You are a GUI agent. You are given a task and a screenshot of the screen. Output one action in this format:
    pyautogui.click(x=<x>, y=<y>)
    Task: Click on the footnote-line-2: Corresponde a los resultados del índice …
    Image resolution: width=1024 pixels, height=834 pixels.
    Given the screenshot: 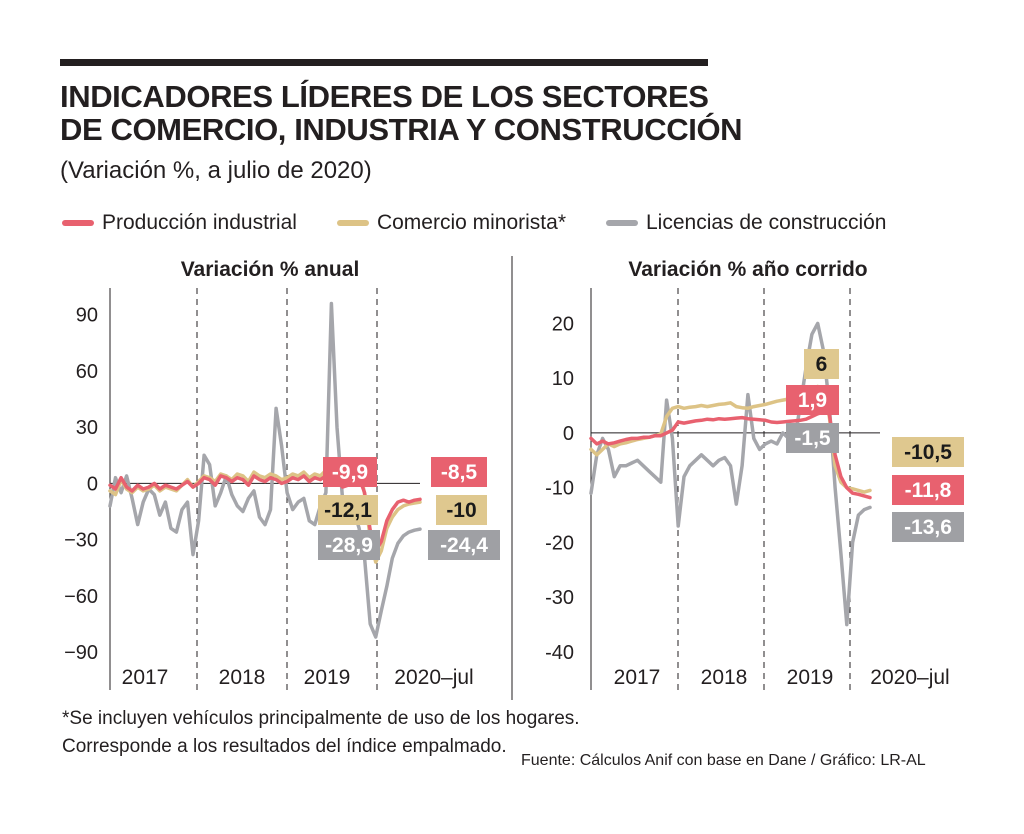 What is the action you would take?
    pyautogui.click(x=284, y=746)
    